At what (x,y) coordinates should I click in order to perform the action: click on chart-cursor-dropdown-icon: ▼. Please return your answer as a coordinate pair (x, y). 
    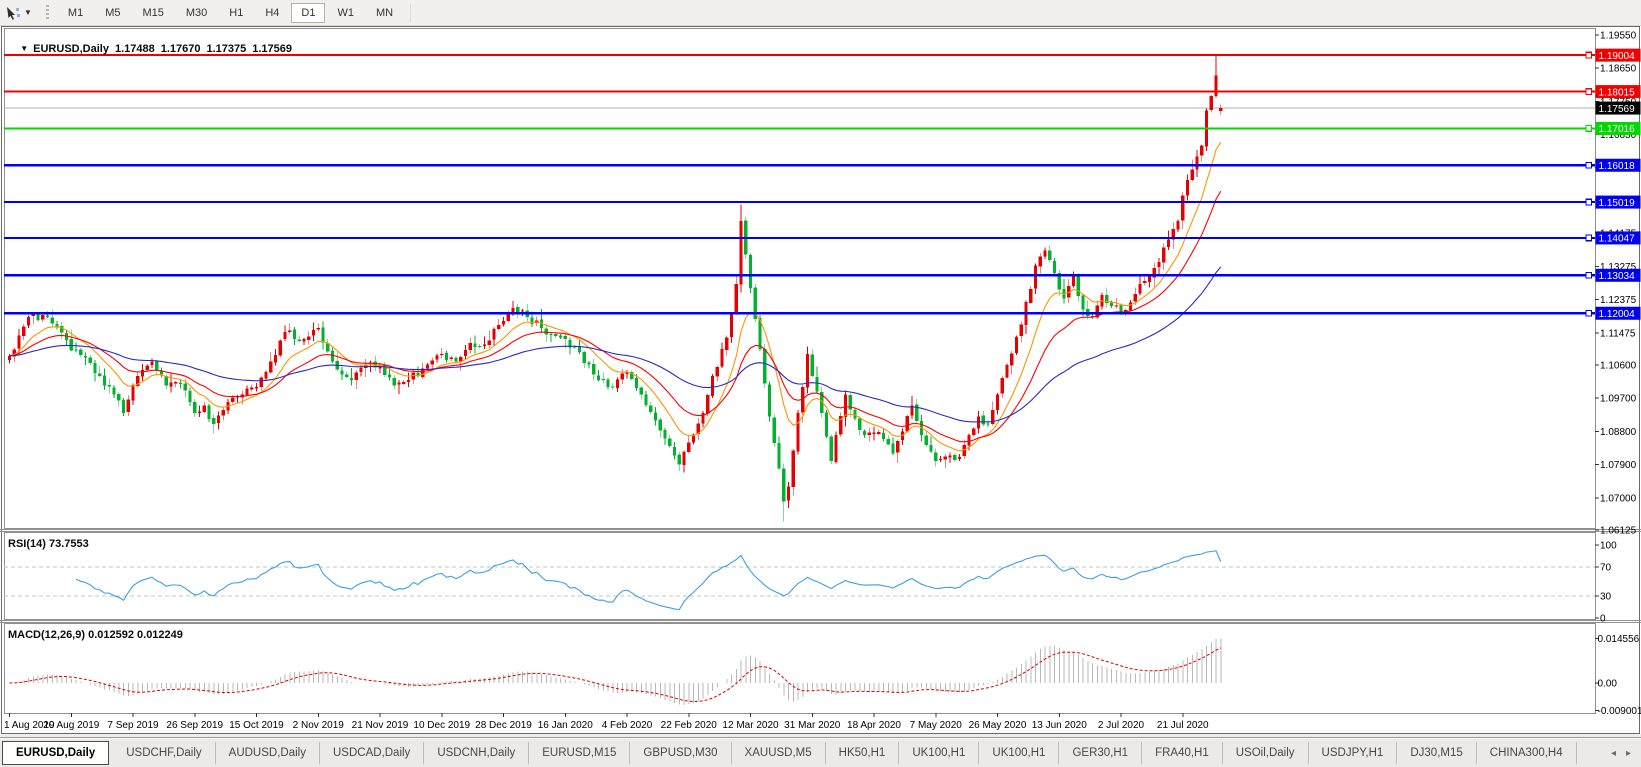
    Looking at the image, I should click on (28, 12).